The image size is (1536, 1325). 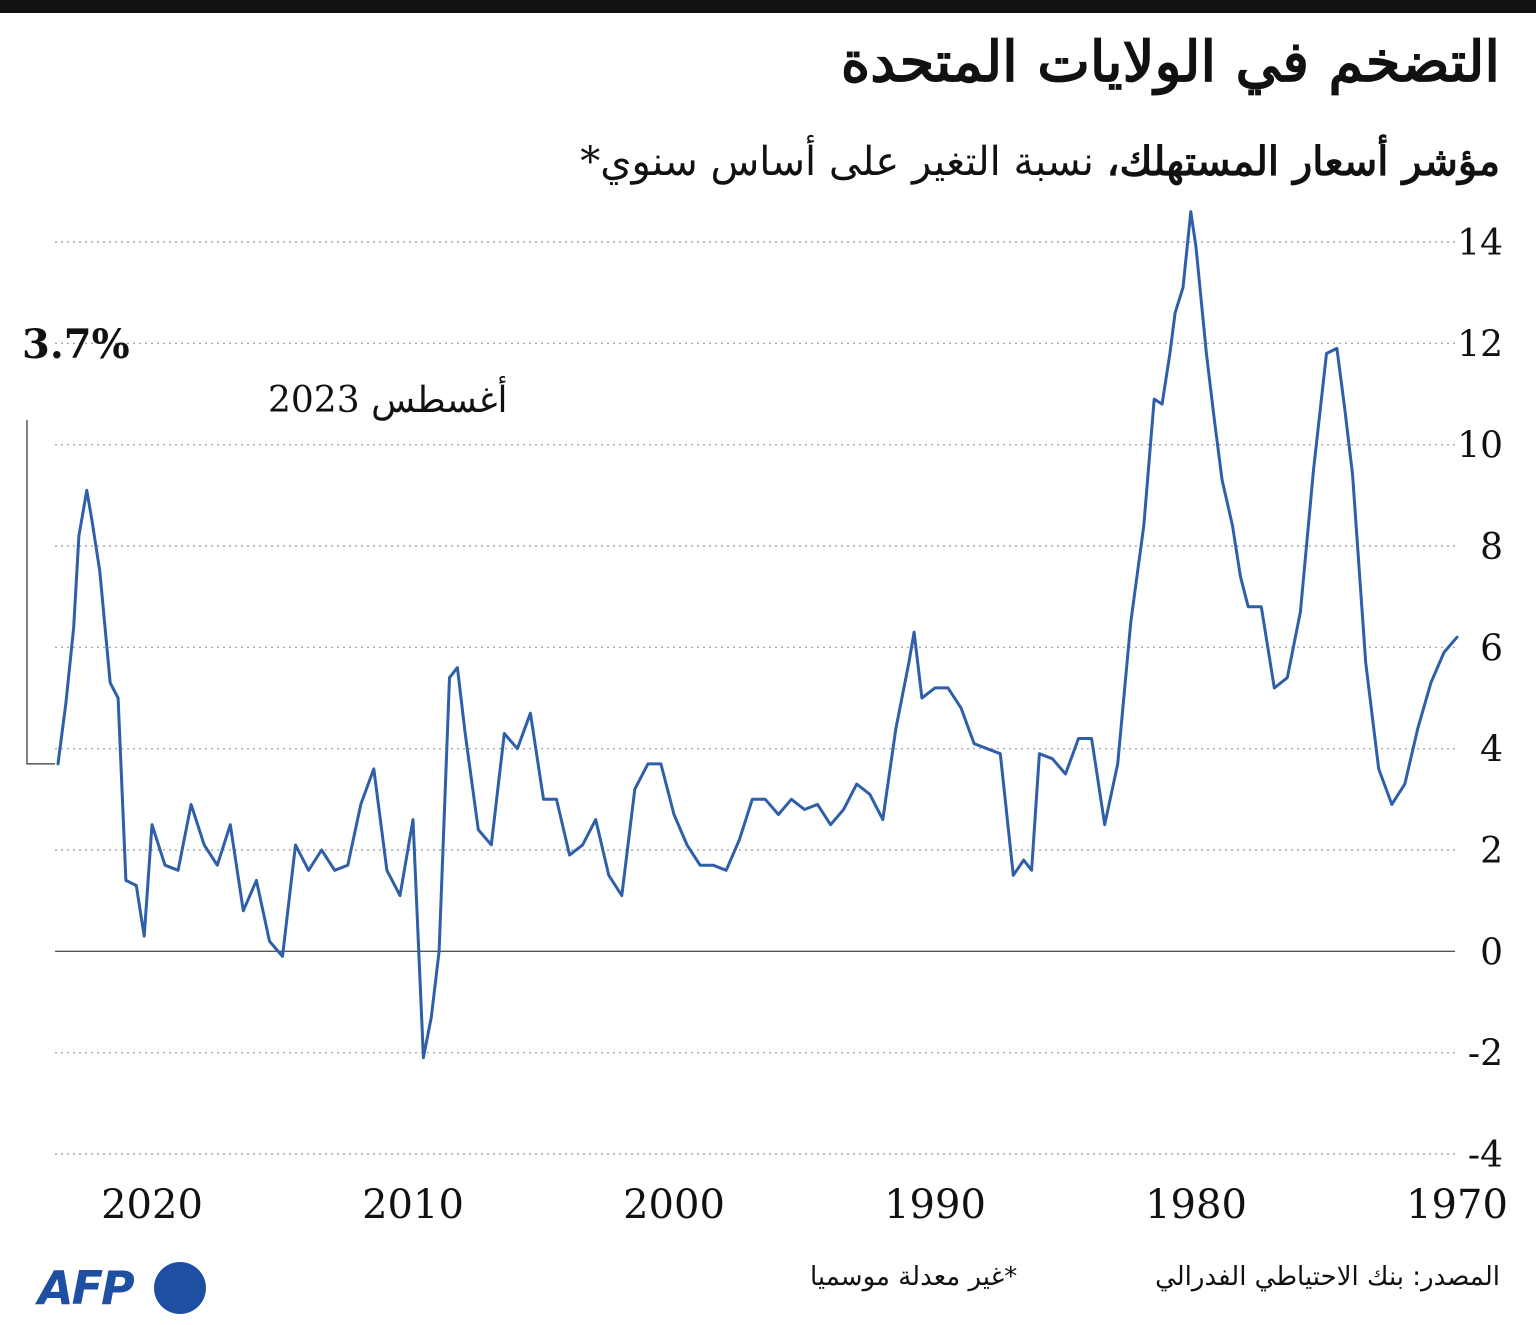 What do you see at coordinates (1485, 1155) in the screenshot?
I see `y-tick-label: -4` at bounding box center [1485, 1155].